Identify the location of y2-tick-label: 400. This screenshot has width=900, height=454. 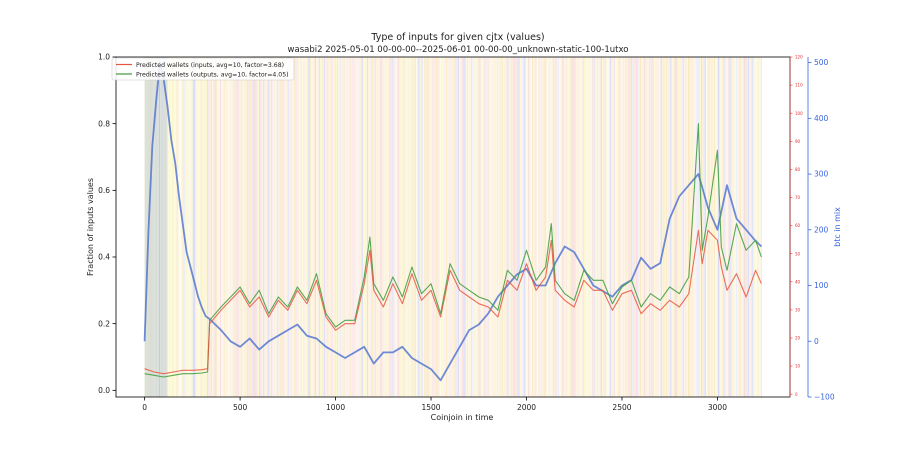
(821, 118).